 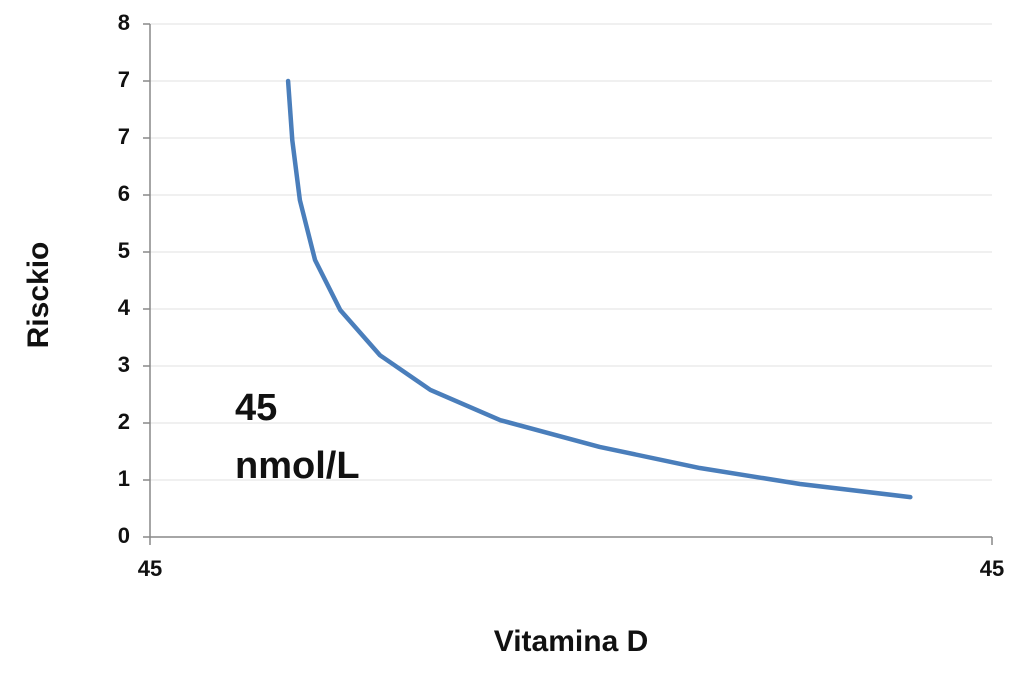 What do you see at coordinates (297, 466) in the screenshot?
I see `annotation: nmol/L` at bounding box center [297, 466].